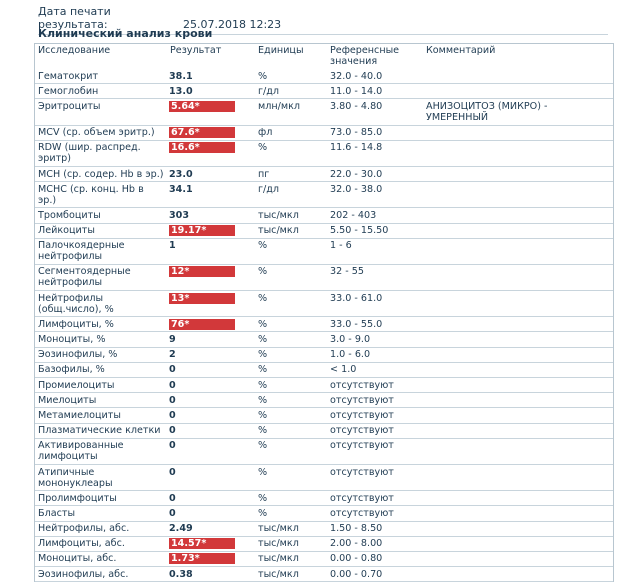 The width and height of the screenshot is (620, 582). I want to click on unit: г/дл, so click(291, 91).